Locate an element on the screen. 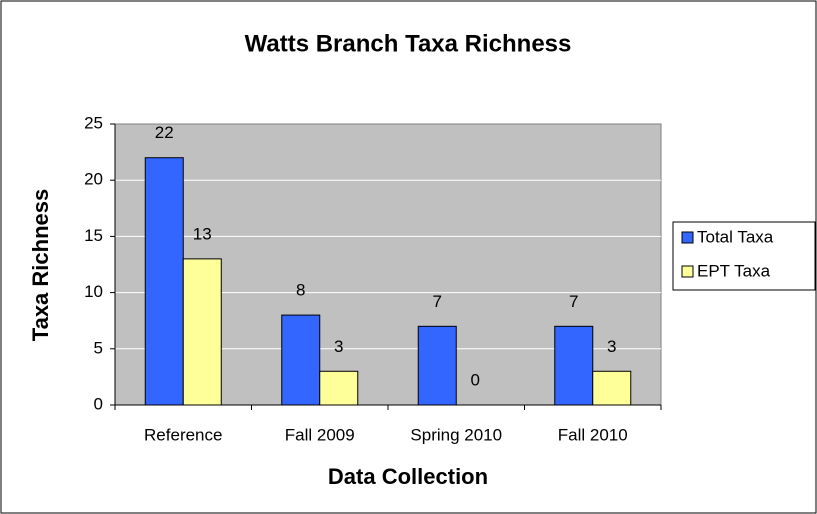 This screenshot has width=817, height=514. legend-label: Total Taxa is located at coordinates (735, 236).